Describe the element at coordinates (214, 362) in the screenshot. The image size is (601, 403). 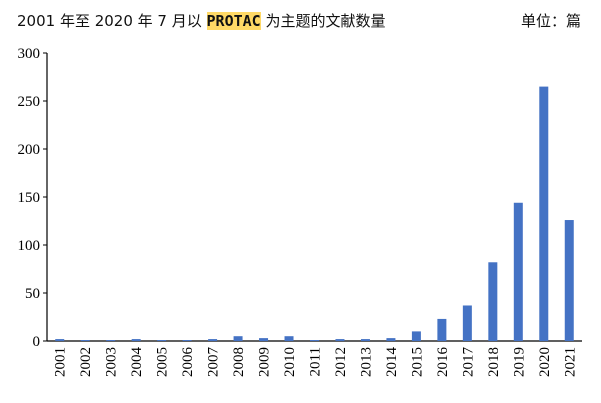
I see `x-tick-label: 2007` at that location.